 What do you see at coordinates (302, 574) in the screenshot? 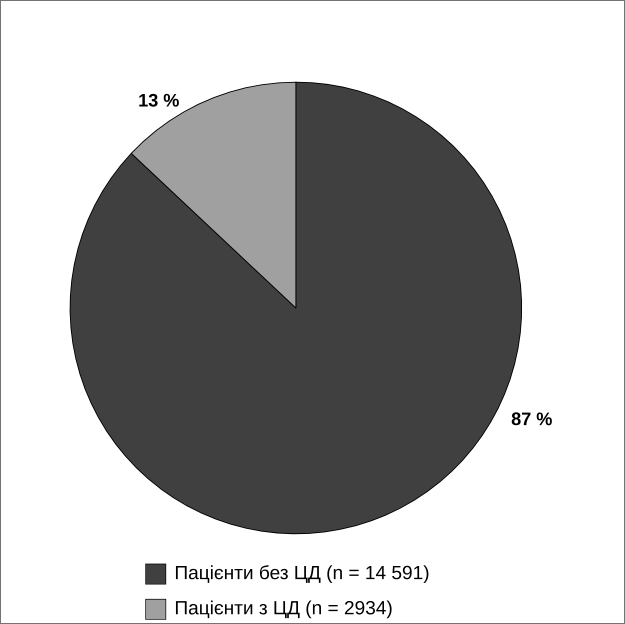
I see `legend-label: Пацієнти без ЦД (n = 14 591)` at bounding box center [302, 574].